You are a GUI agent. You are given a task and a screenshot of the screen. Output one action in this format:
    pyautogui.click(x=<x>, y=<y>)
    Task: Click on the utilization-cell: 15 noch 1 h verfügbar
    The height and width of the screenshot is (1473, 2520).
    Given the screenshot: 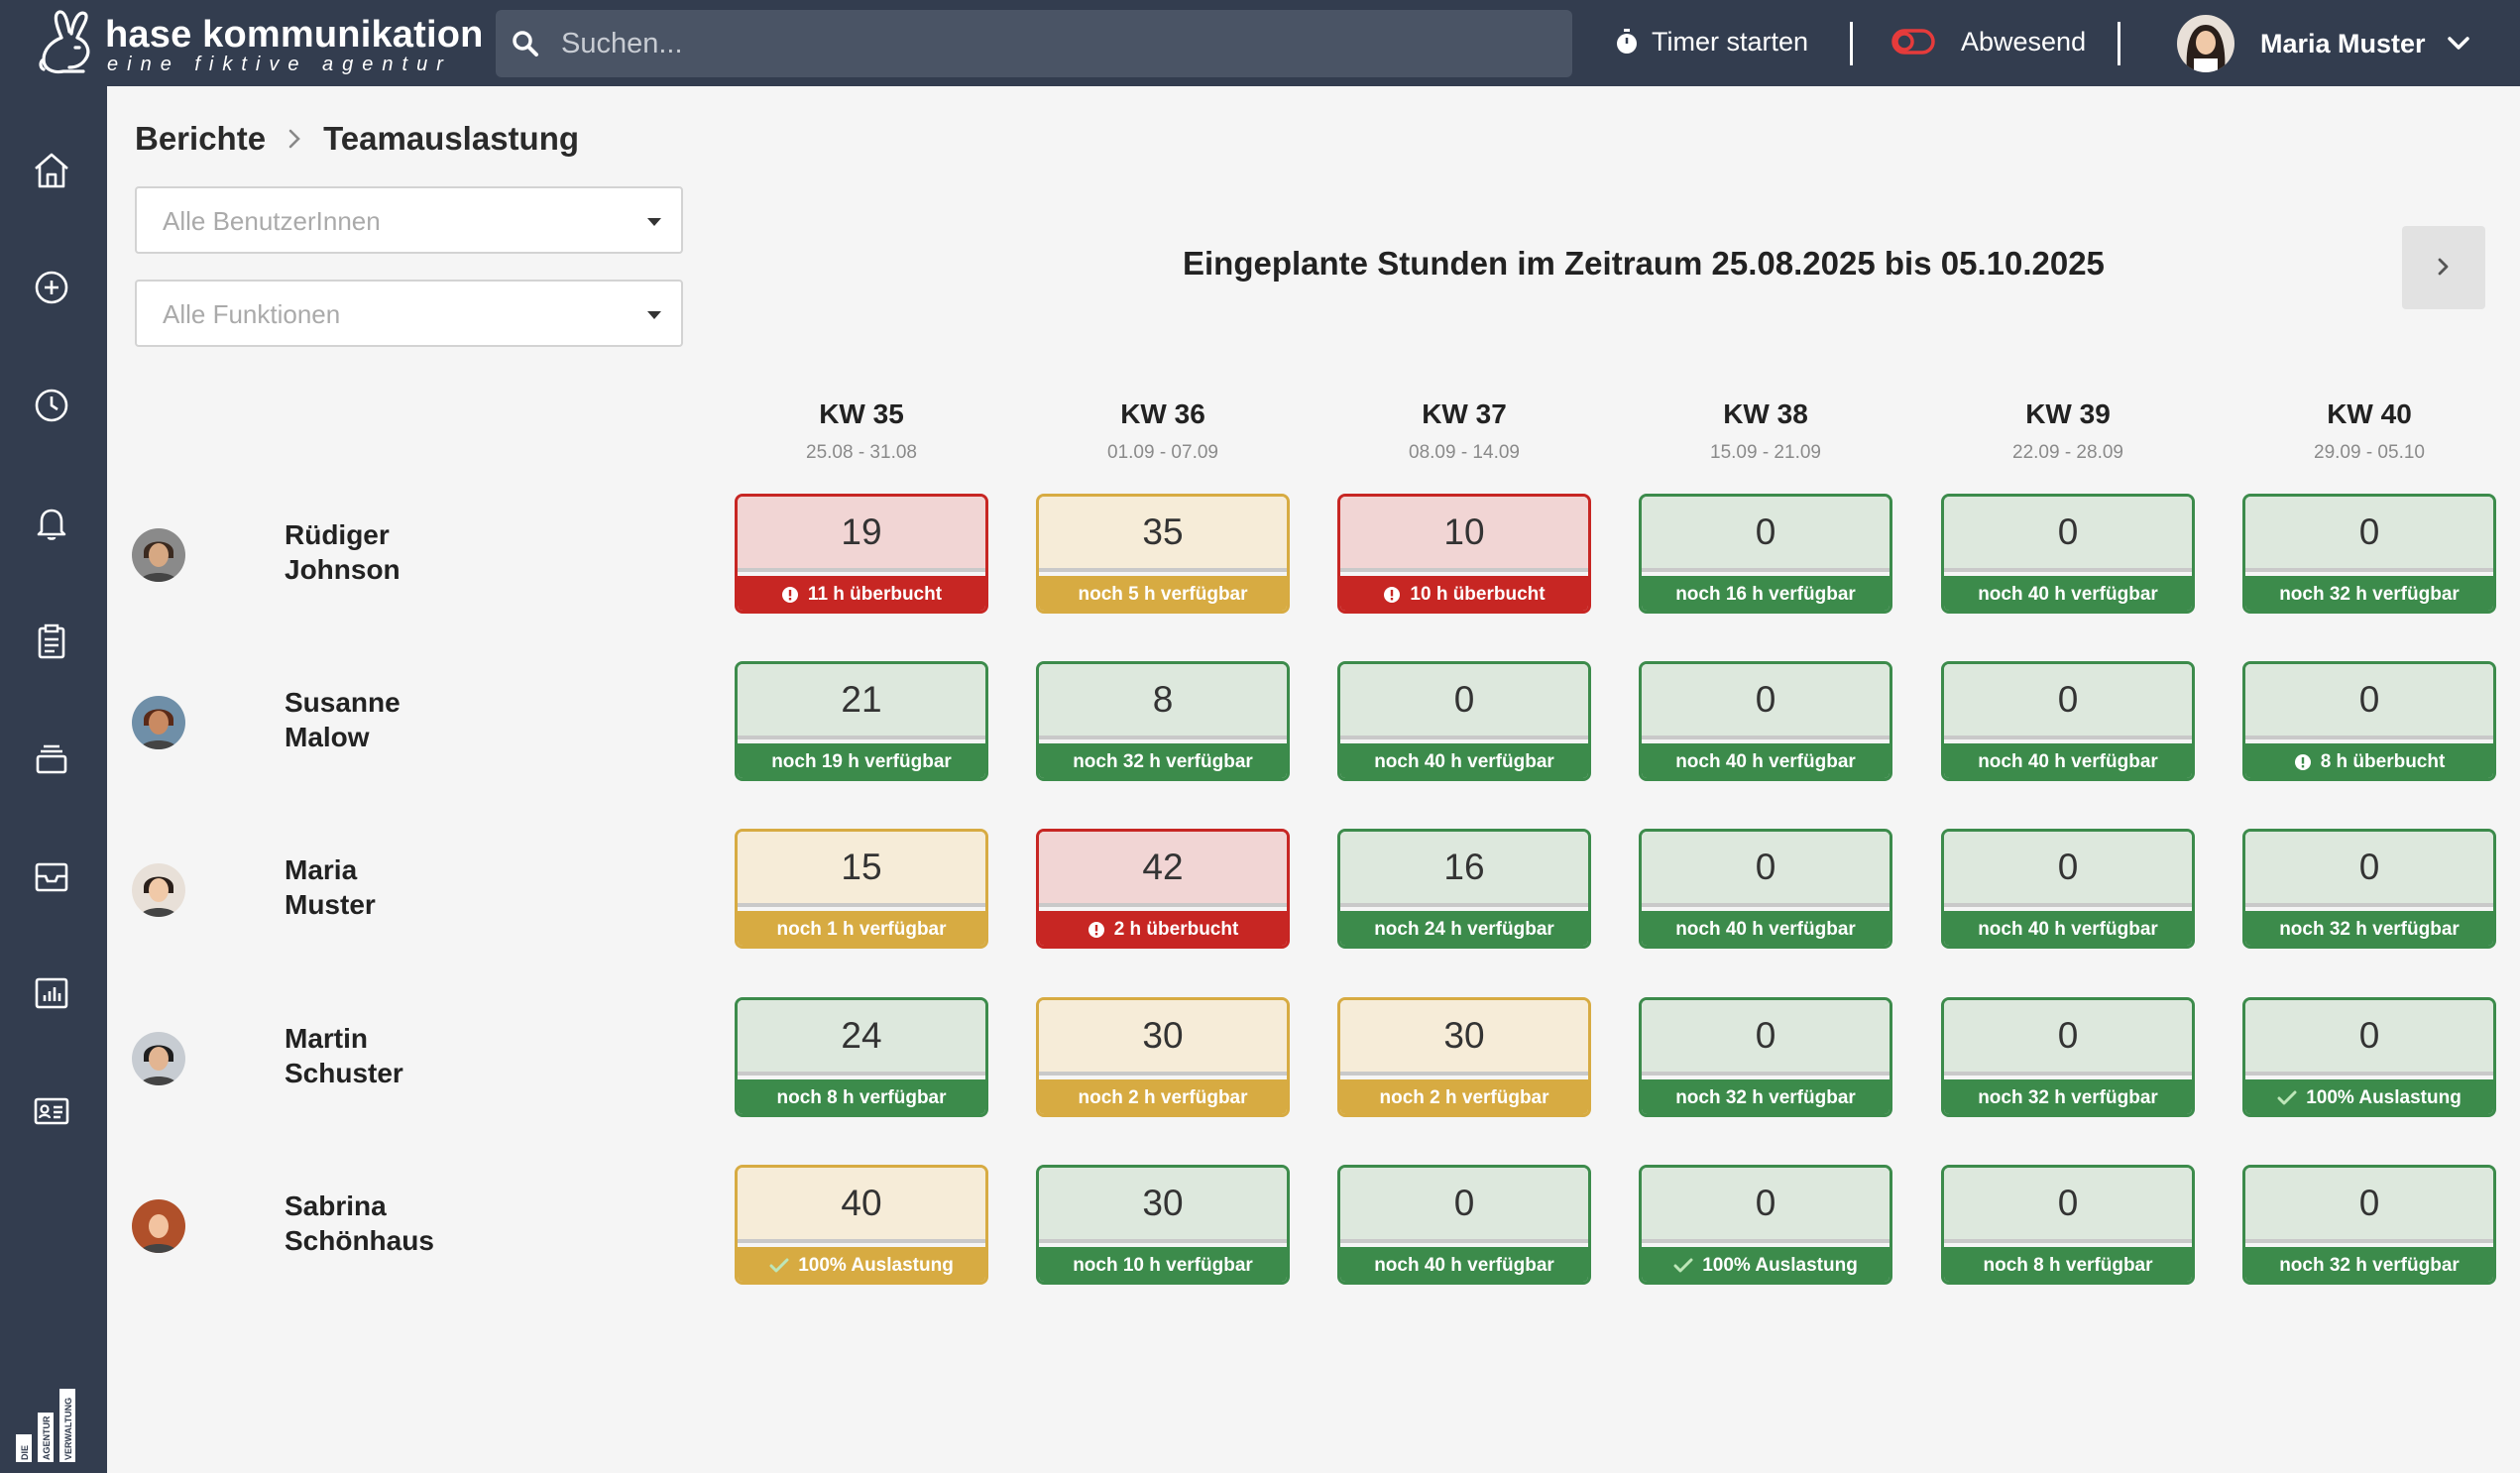 What is the action you would take?
    pyautogui.click(x=861, y=889)
    